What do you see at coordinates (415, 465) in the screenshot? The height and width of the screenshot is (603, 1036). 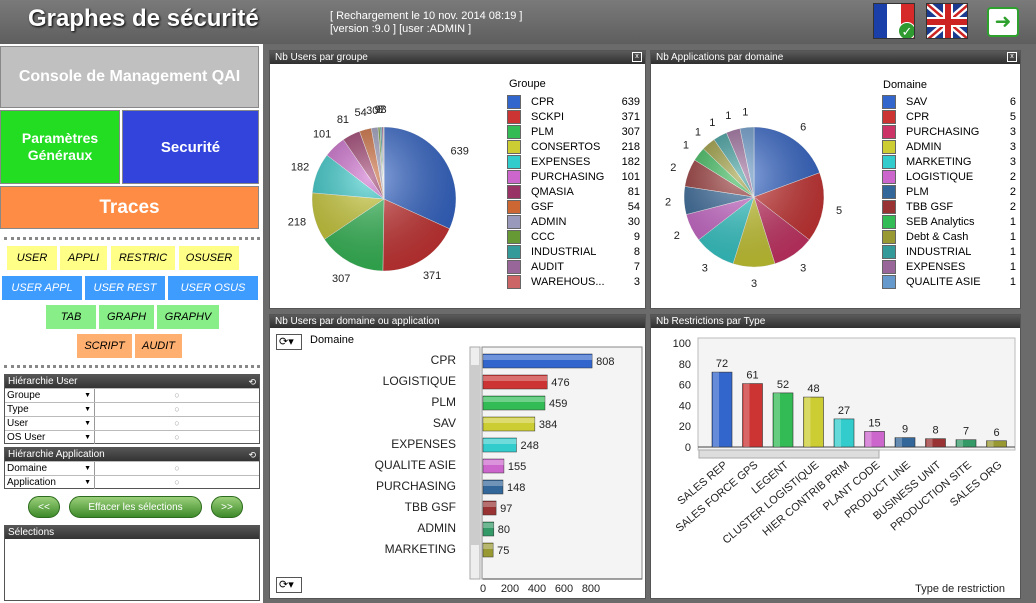 I see `bar-category-label: QUALITE ASIE` at bounding box center [415, 465].